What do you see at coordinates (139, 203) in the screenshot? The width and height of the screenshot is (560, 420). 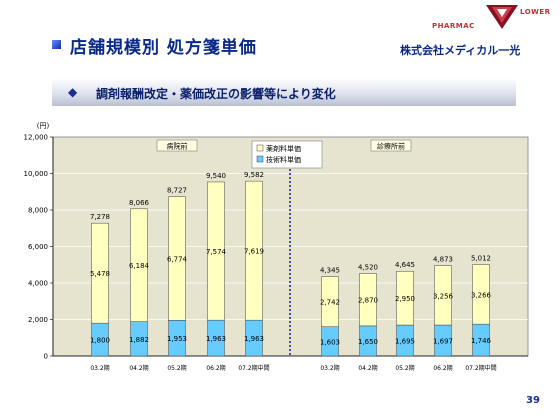 I see `data-label-total: 8,066` at bounding box center [139, 203].